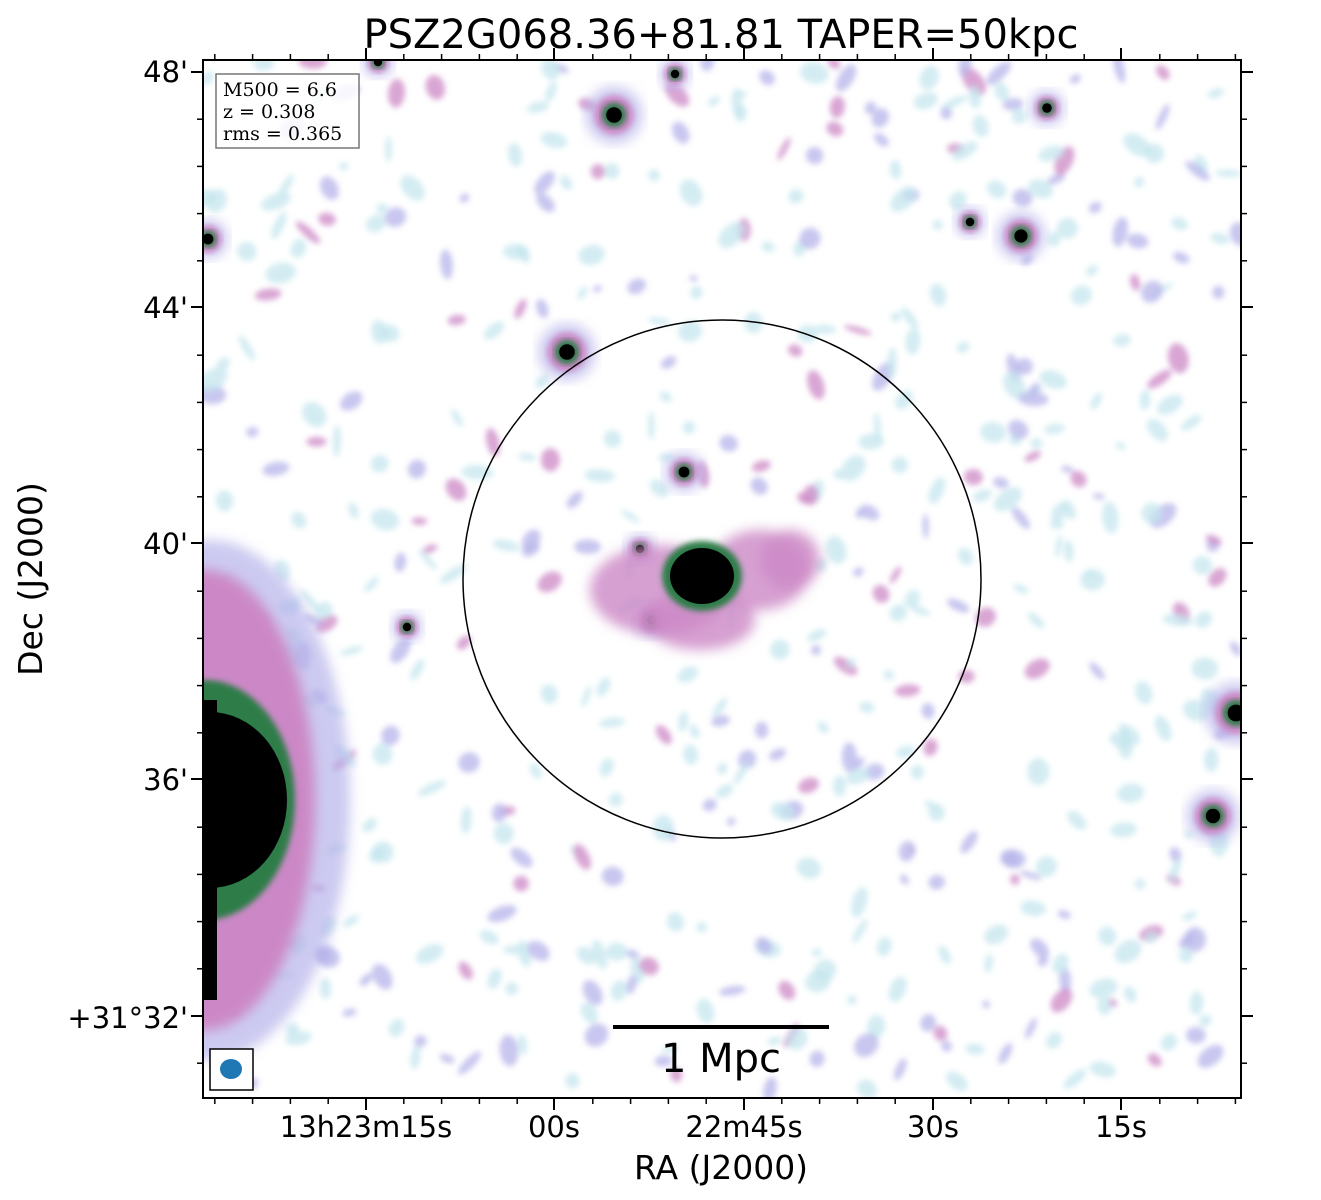 The height and width of the screenshot is (1200, 1321). What do you see at coordinates (280, 90) in the screenshot?
I see `info-m500: M500 = 6.6` at bounding box center [280, 90].